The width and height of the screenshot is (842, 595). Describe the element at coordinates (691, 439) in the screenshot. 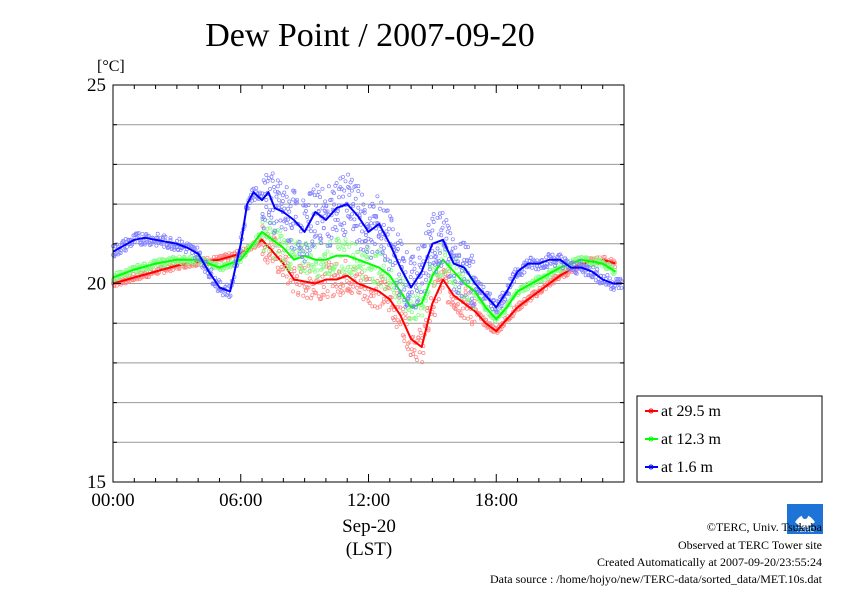

I see `legend-label: at 12.3 m` at that location.